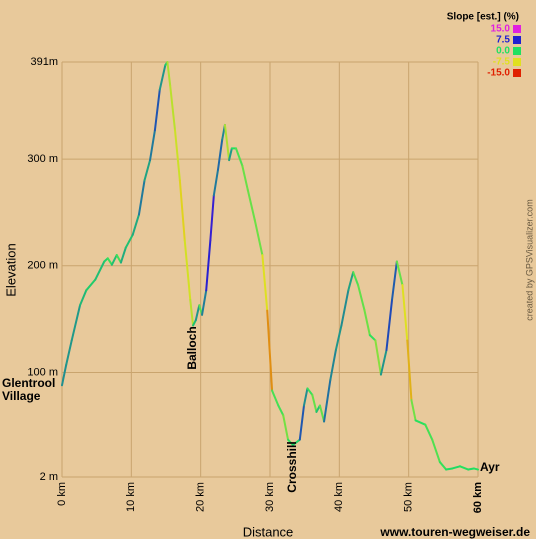  What do you see at coordinates (529, 259) in the screenshot?
I see `creator: created by GPSVisualizer.com` at bounding box center [529, 259].